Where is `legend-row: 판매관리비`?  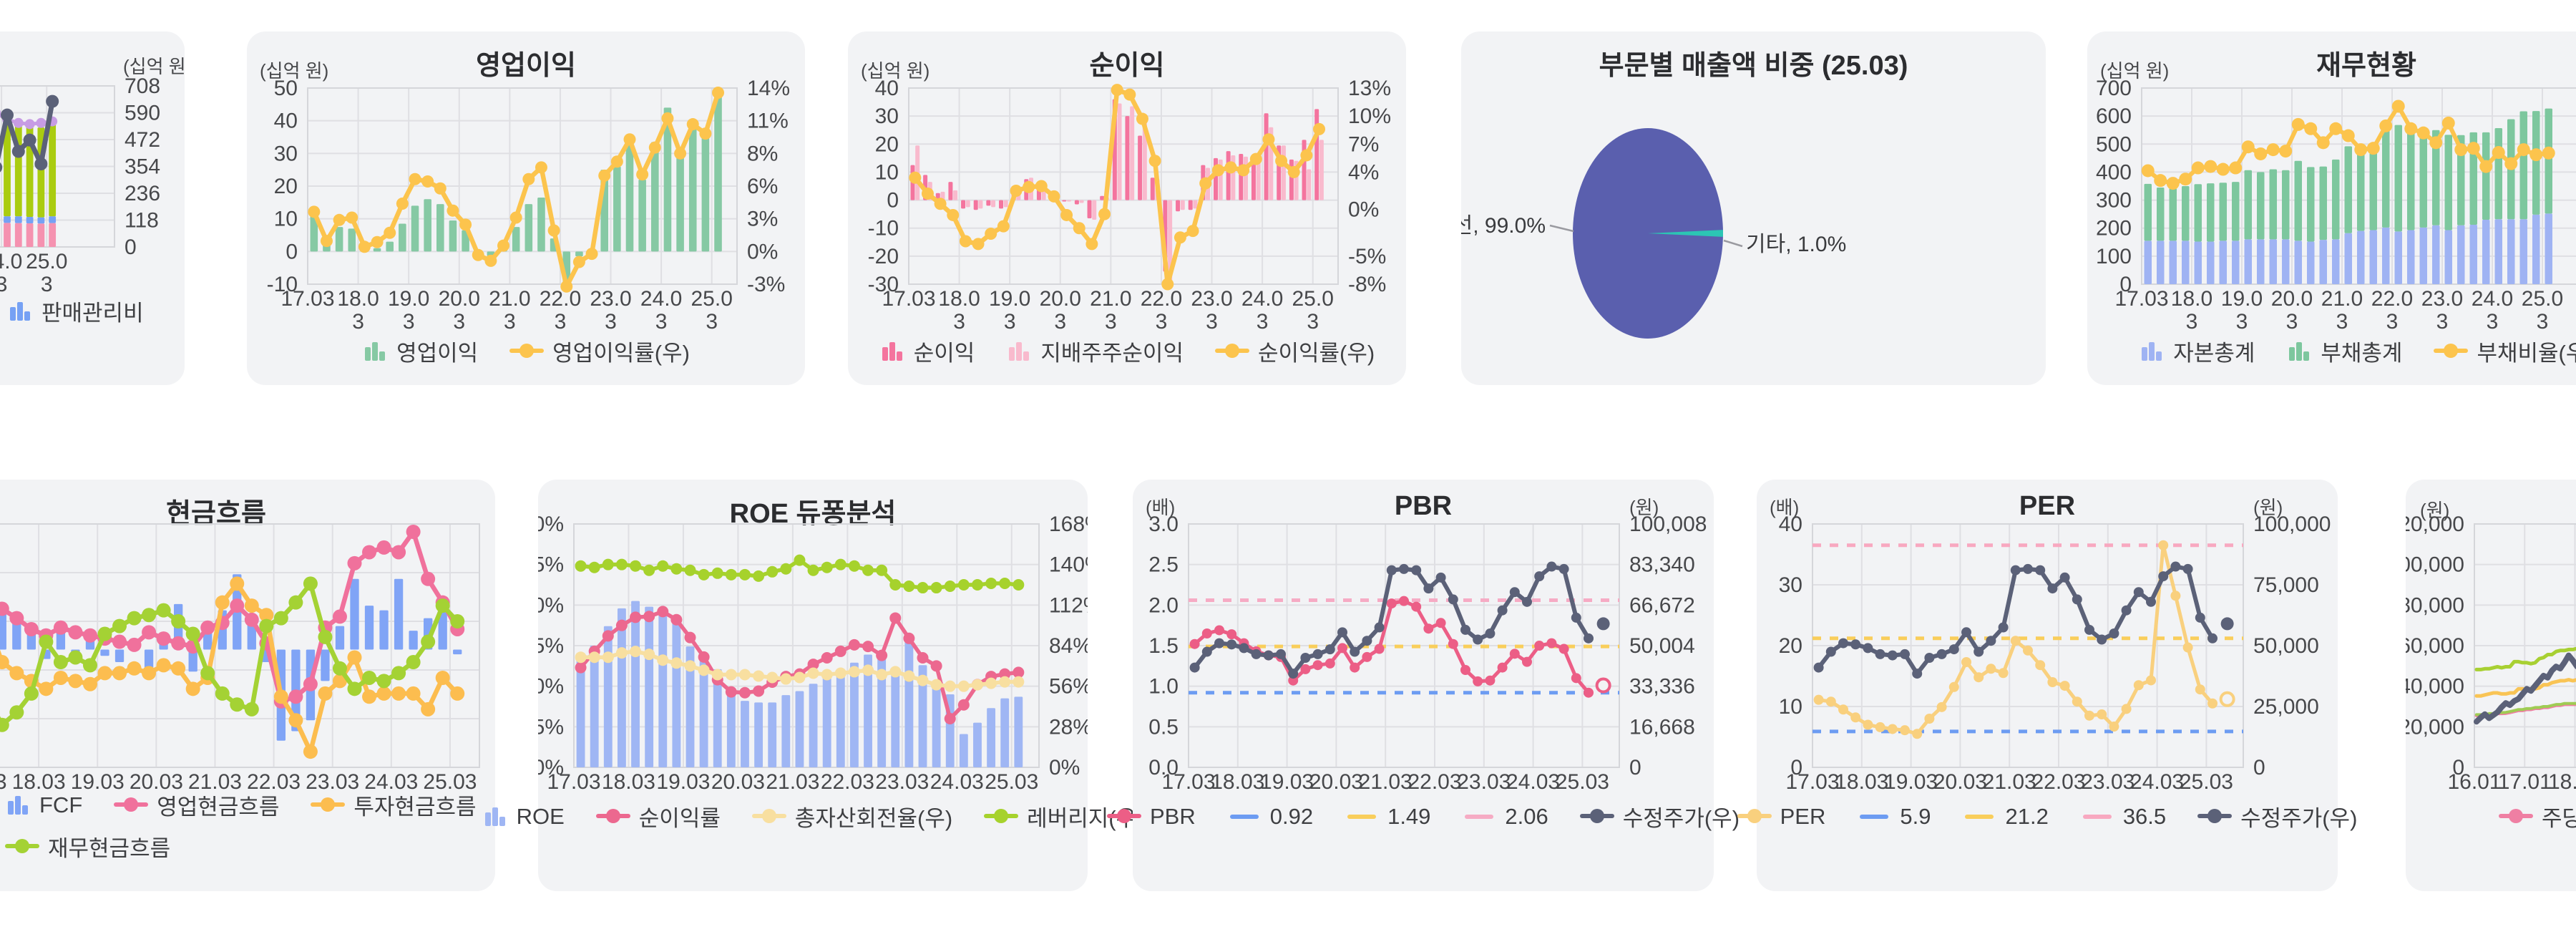
legend-row: 판매관리비 is located at coordinates (92, 311).